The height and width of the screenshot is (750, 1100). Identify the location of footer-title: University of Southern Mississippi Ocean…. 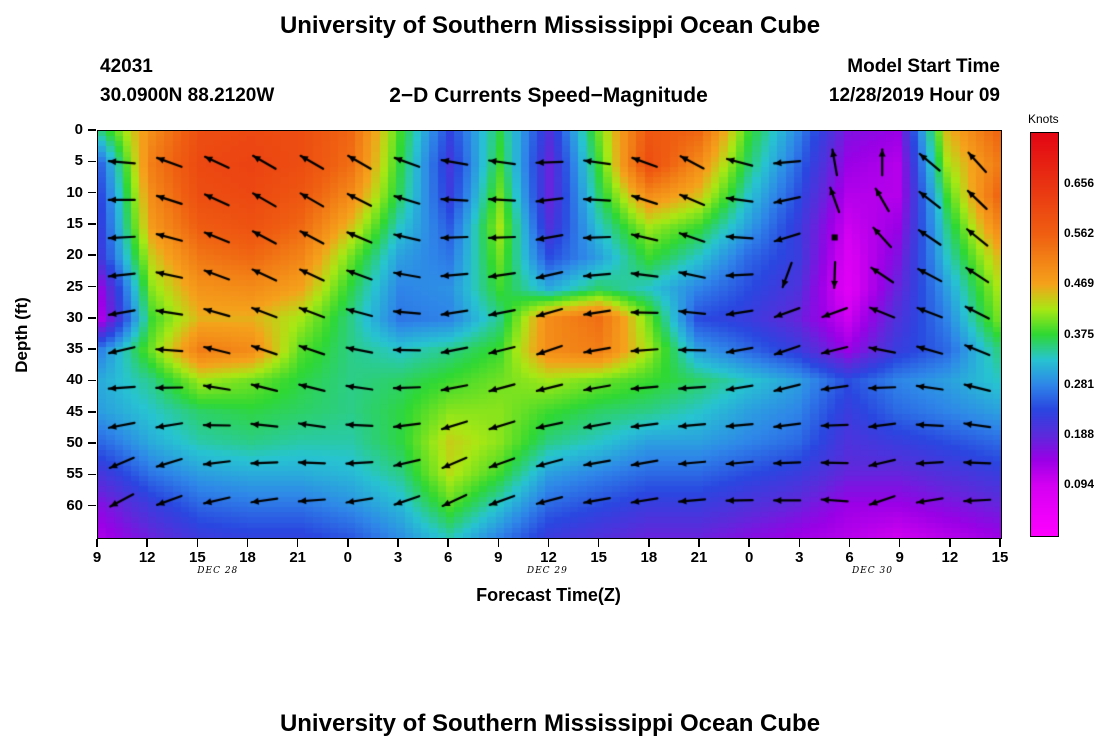
(550, 723).